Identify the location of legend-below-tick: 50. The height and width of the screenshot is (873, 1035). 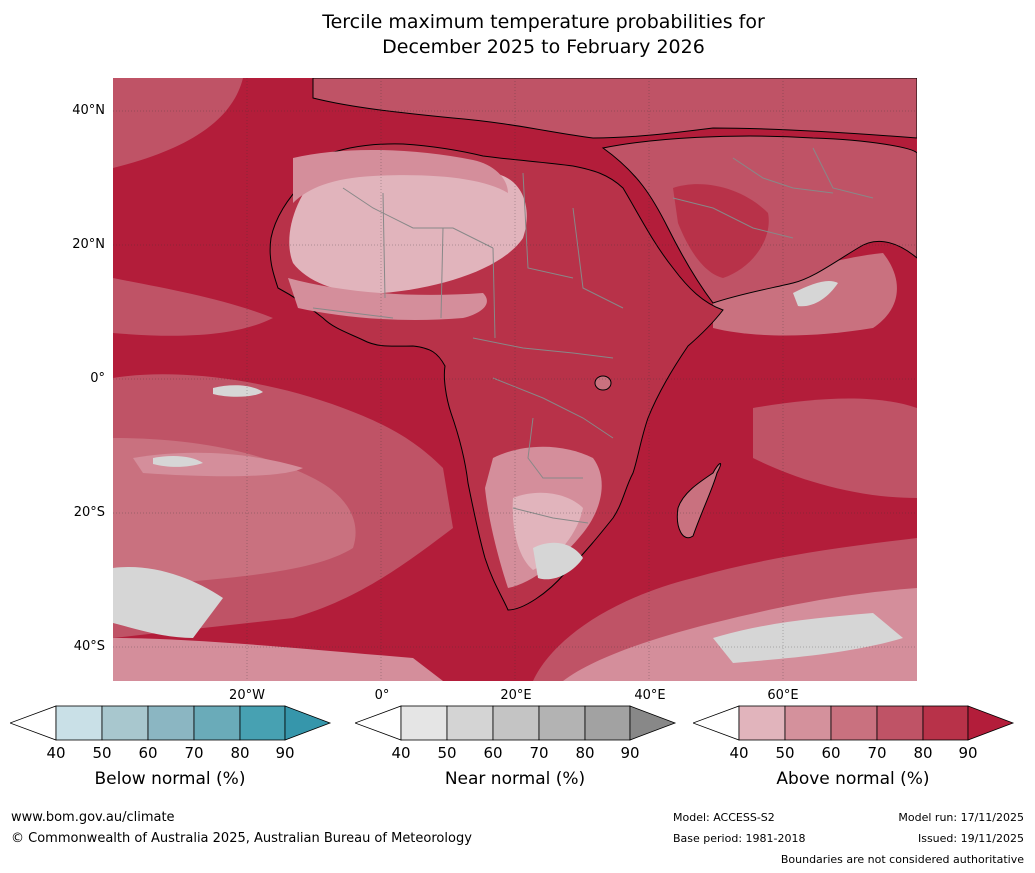
(102, 753).